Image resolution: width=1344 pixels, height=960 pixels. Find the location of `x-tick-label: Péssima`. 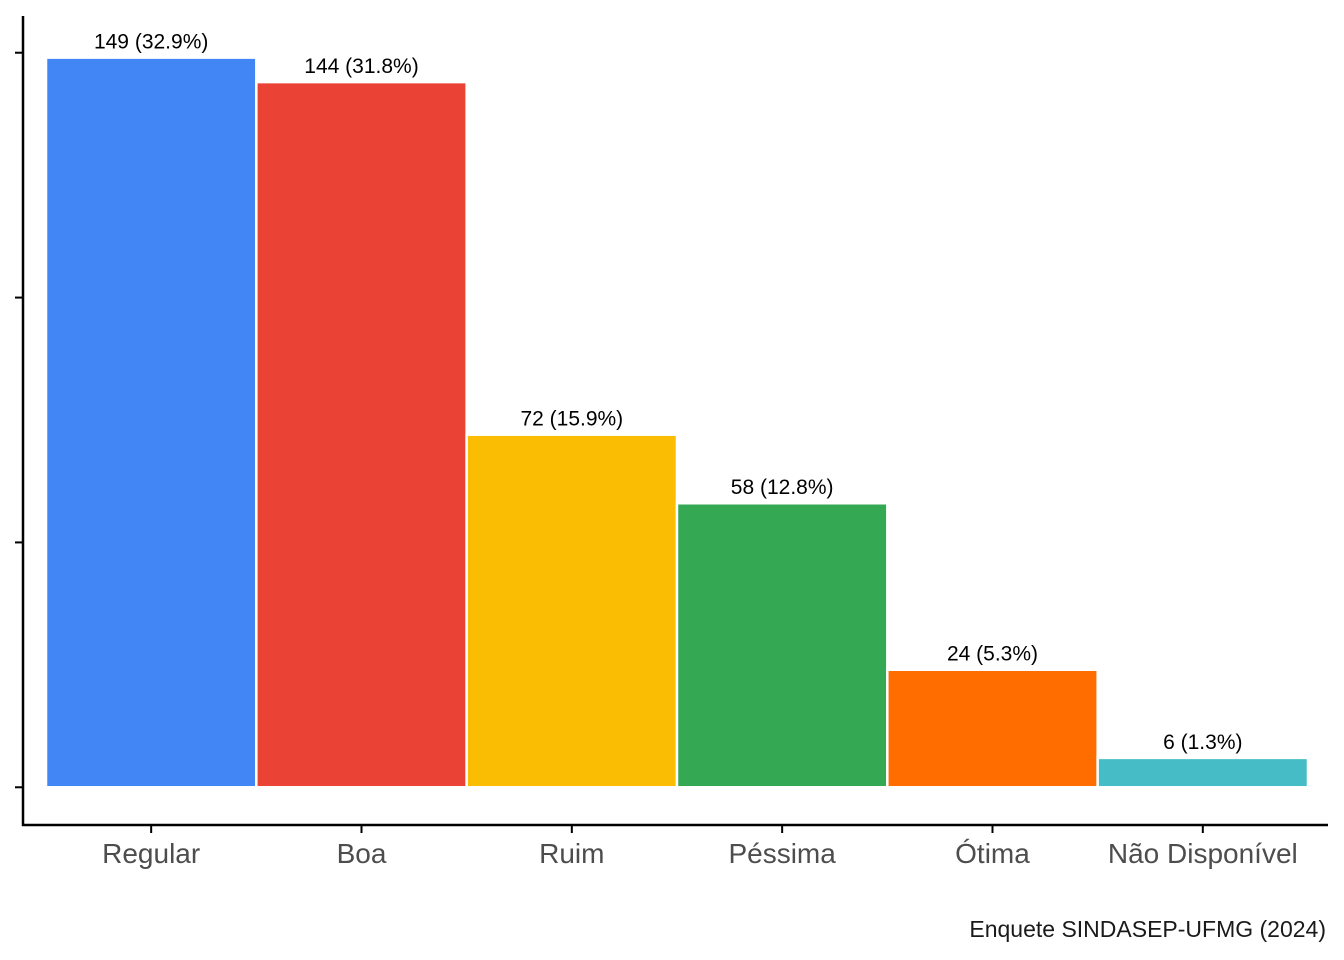

x-tick-label: Péssima is located at coordinates (782, 853).